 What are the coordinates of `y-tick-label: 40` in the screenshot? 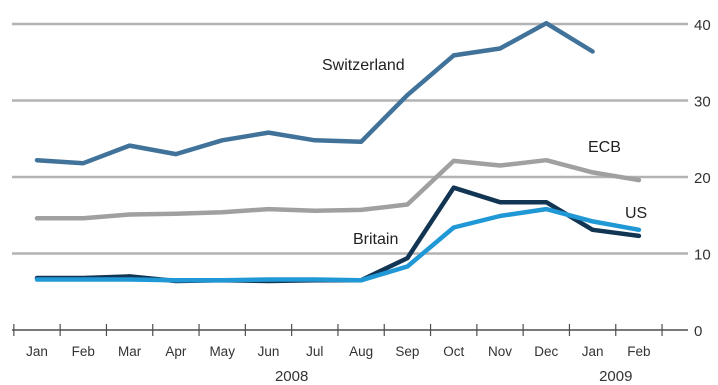 It's located at (702, 25).